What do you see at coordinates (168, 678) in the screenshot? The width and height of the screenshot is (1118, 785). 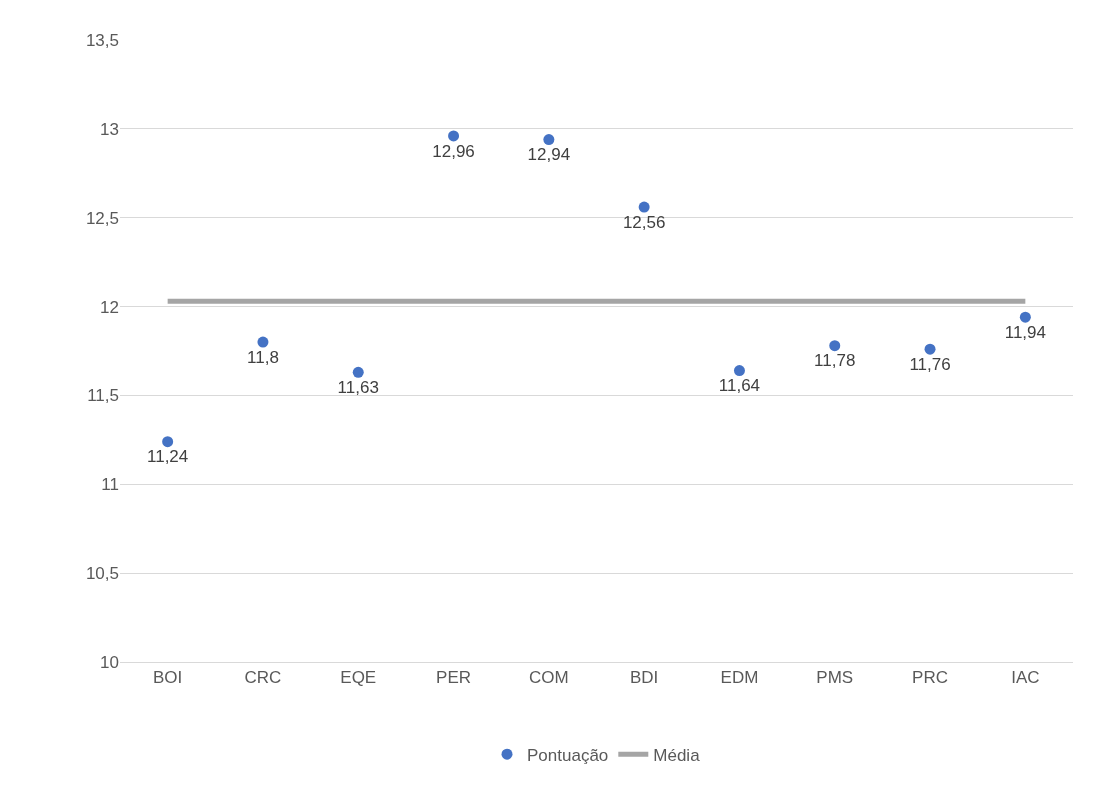 I see `x-tick-label: BOI` at bounding box center [168, 678].